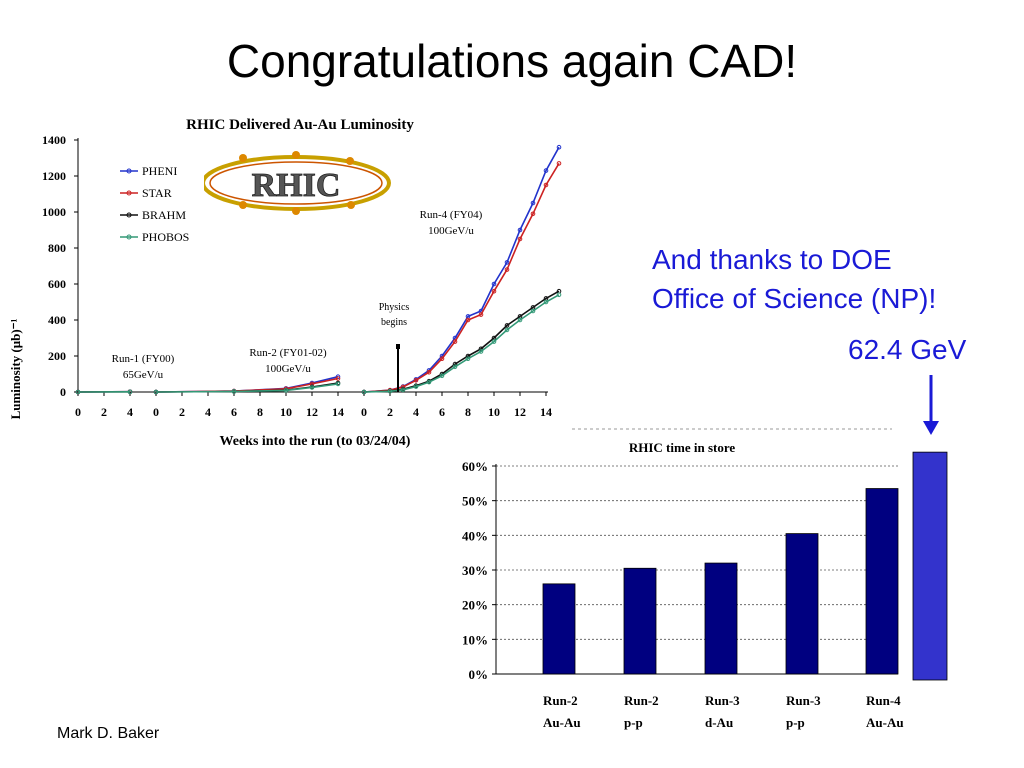  What do you see at coordinates (451, 215) in the screenshot?
I see `run4-annotation-line1: Run-4 (FY04)` at bounding box center [451, 215].